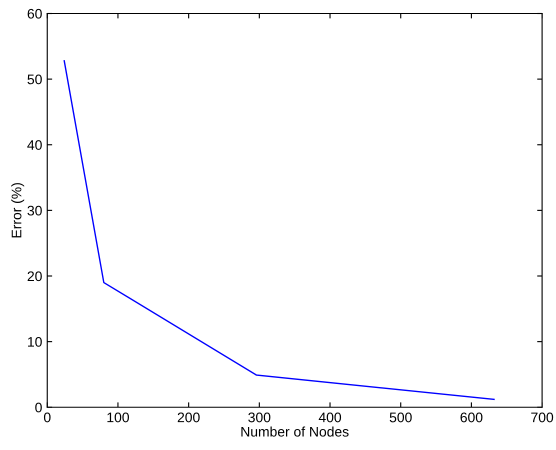 The height and width of the screenshot is (450, 556). Describe the element at coordinates (189, 417) in the screenshot. I see `x-tick-label: 200` at that location.